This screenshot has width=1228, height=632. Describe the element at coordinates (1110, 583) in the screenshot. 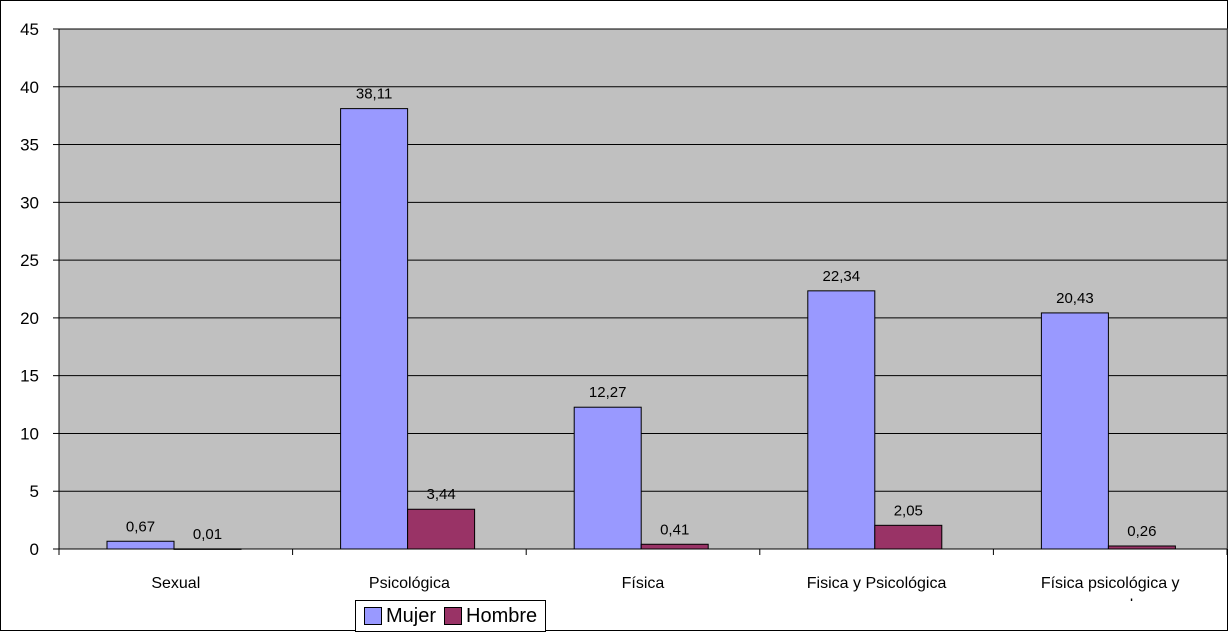

I see `x-tick-label: Física psicológica y` at that location.